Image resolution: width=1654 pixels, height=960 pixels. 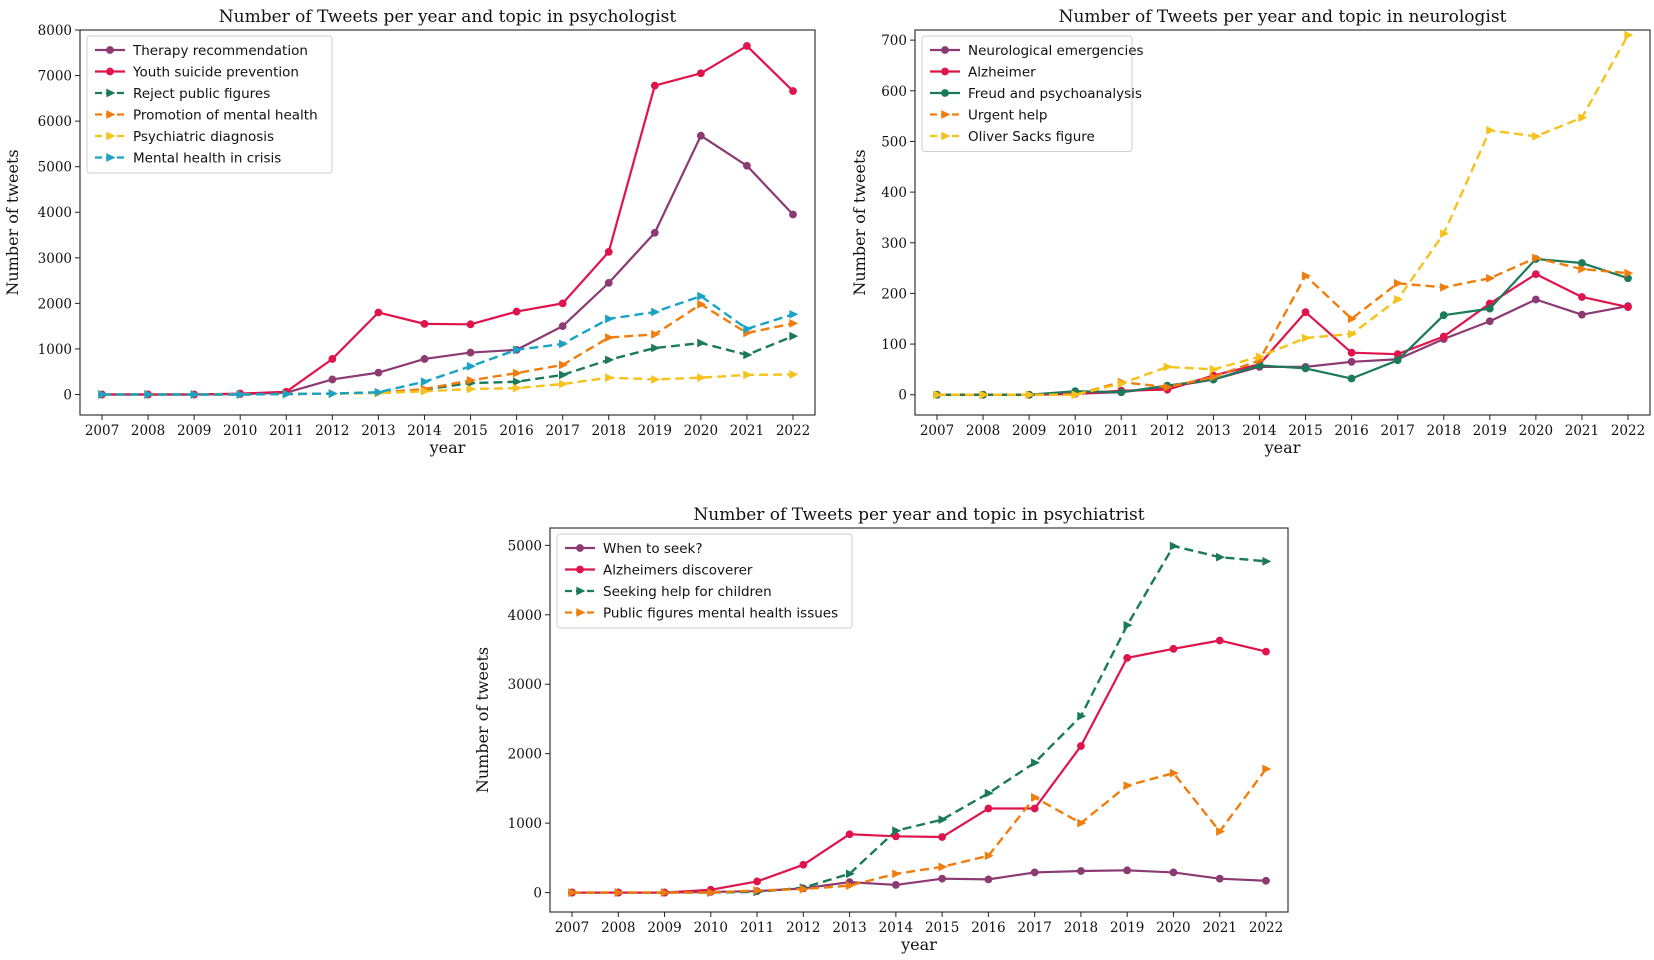 I want to click on x-tick-label: 2020, so click(x=701, y=431).